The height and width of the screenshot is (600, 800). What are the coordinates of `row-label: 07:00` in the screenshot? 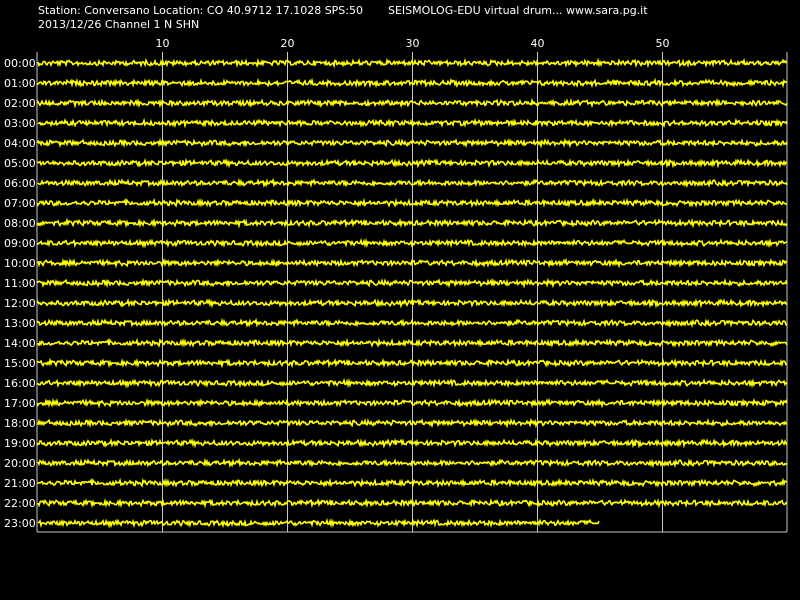 It's located at (20, 203).